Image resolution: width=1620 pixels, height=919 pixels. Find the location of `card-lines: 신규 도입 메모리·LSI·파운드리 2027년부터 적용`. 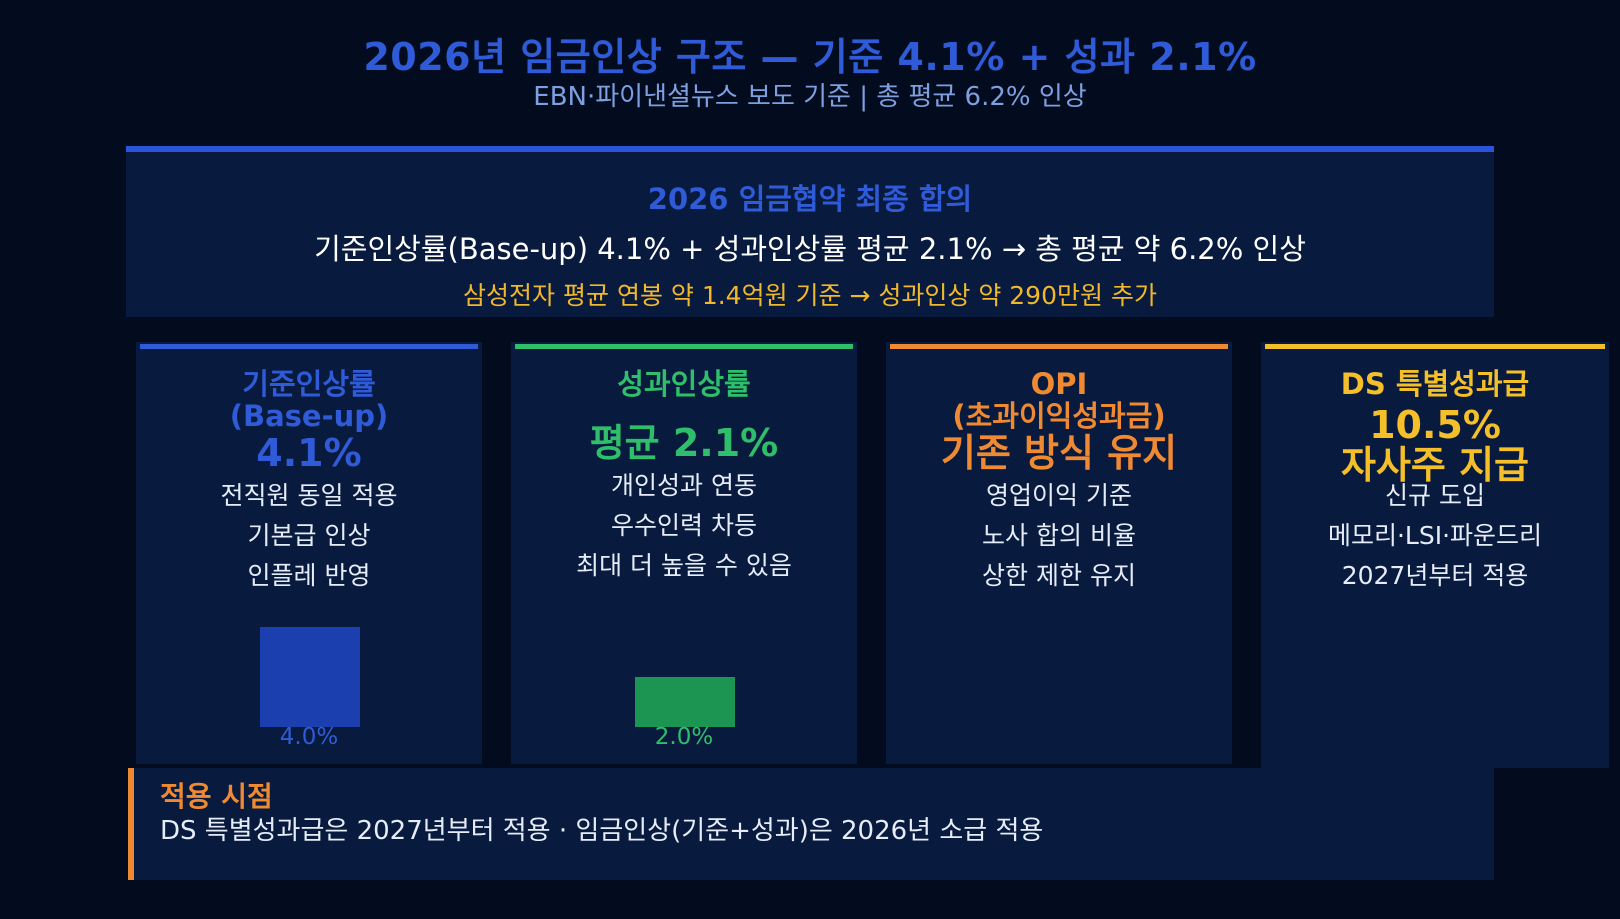

card-lines: 신규 도입 메모리·LSI·파운드리 2027년부터 적용 is located at coordinates (1435, 536).